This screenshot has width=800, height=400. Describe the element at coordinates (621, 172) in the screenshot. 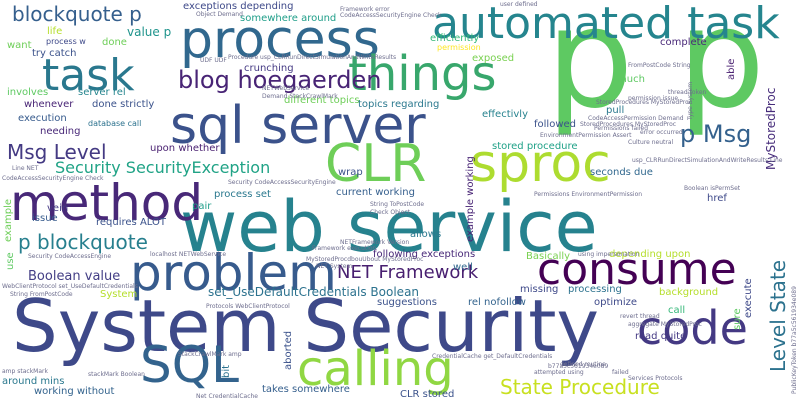

I see `word-seconds-due: seconds due` at that location.